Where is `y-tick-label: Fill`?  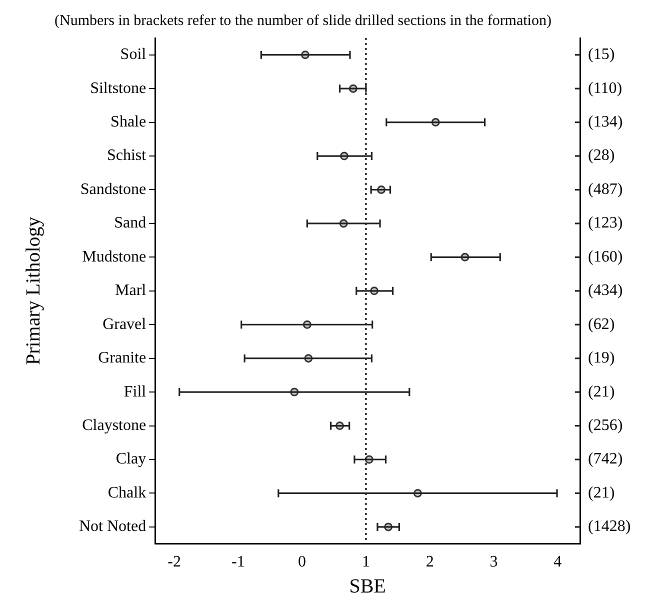 y-tick-label: Fill is located at coordinates (135, 391).